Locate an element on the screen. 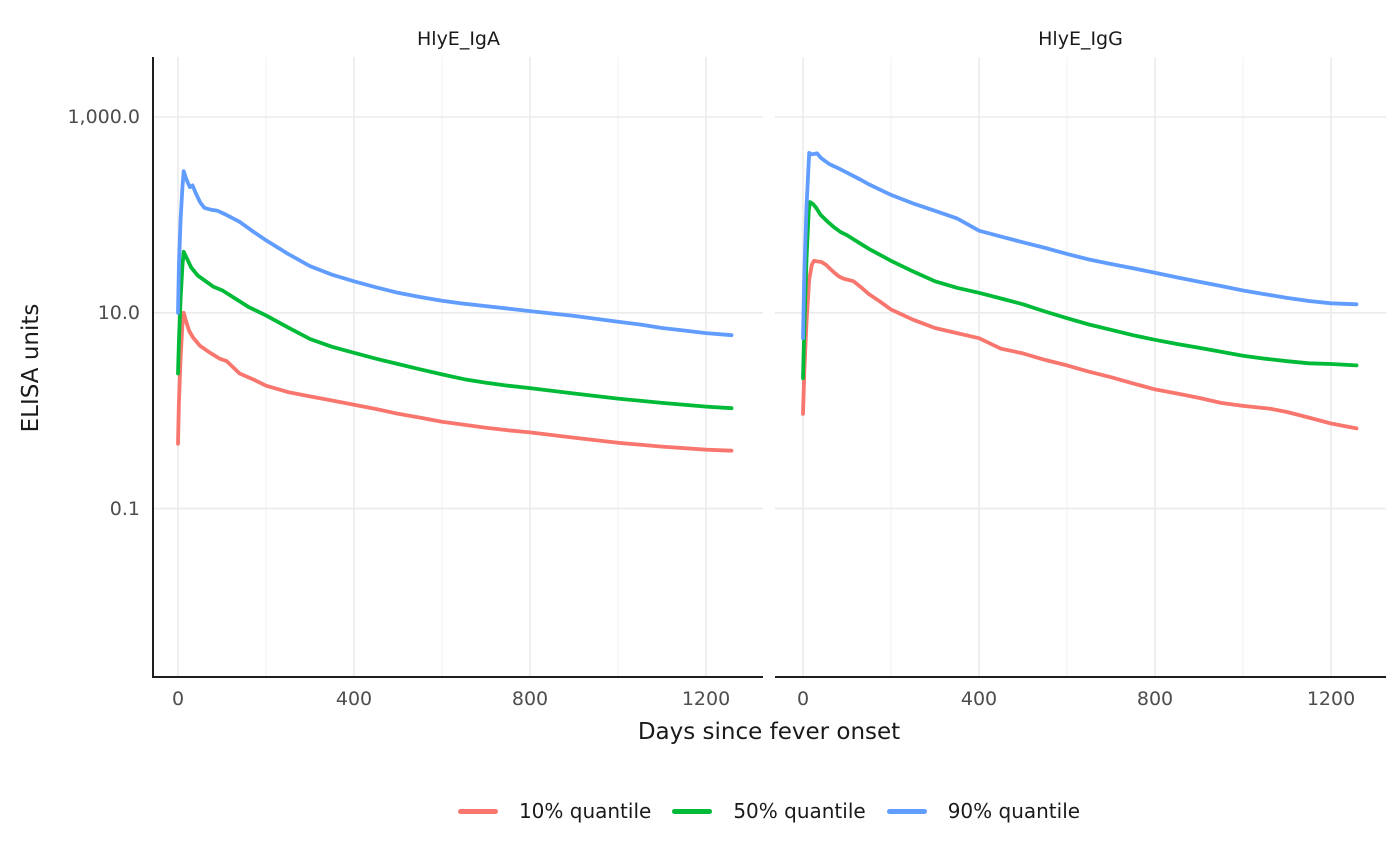 The height and width of the screenshot is (866, 1400). y-tick-label: 10.0 is located at coordinates (118, 312).